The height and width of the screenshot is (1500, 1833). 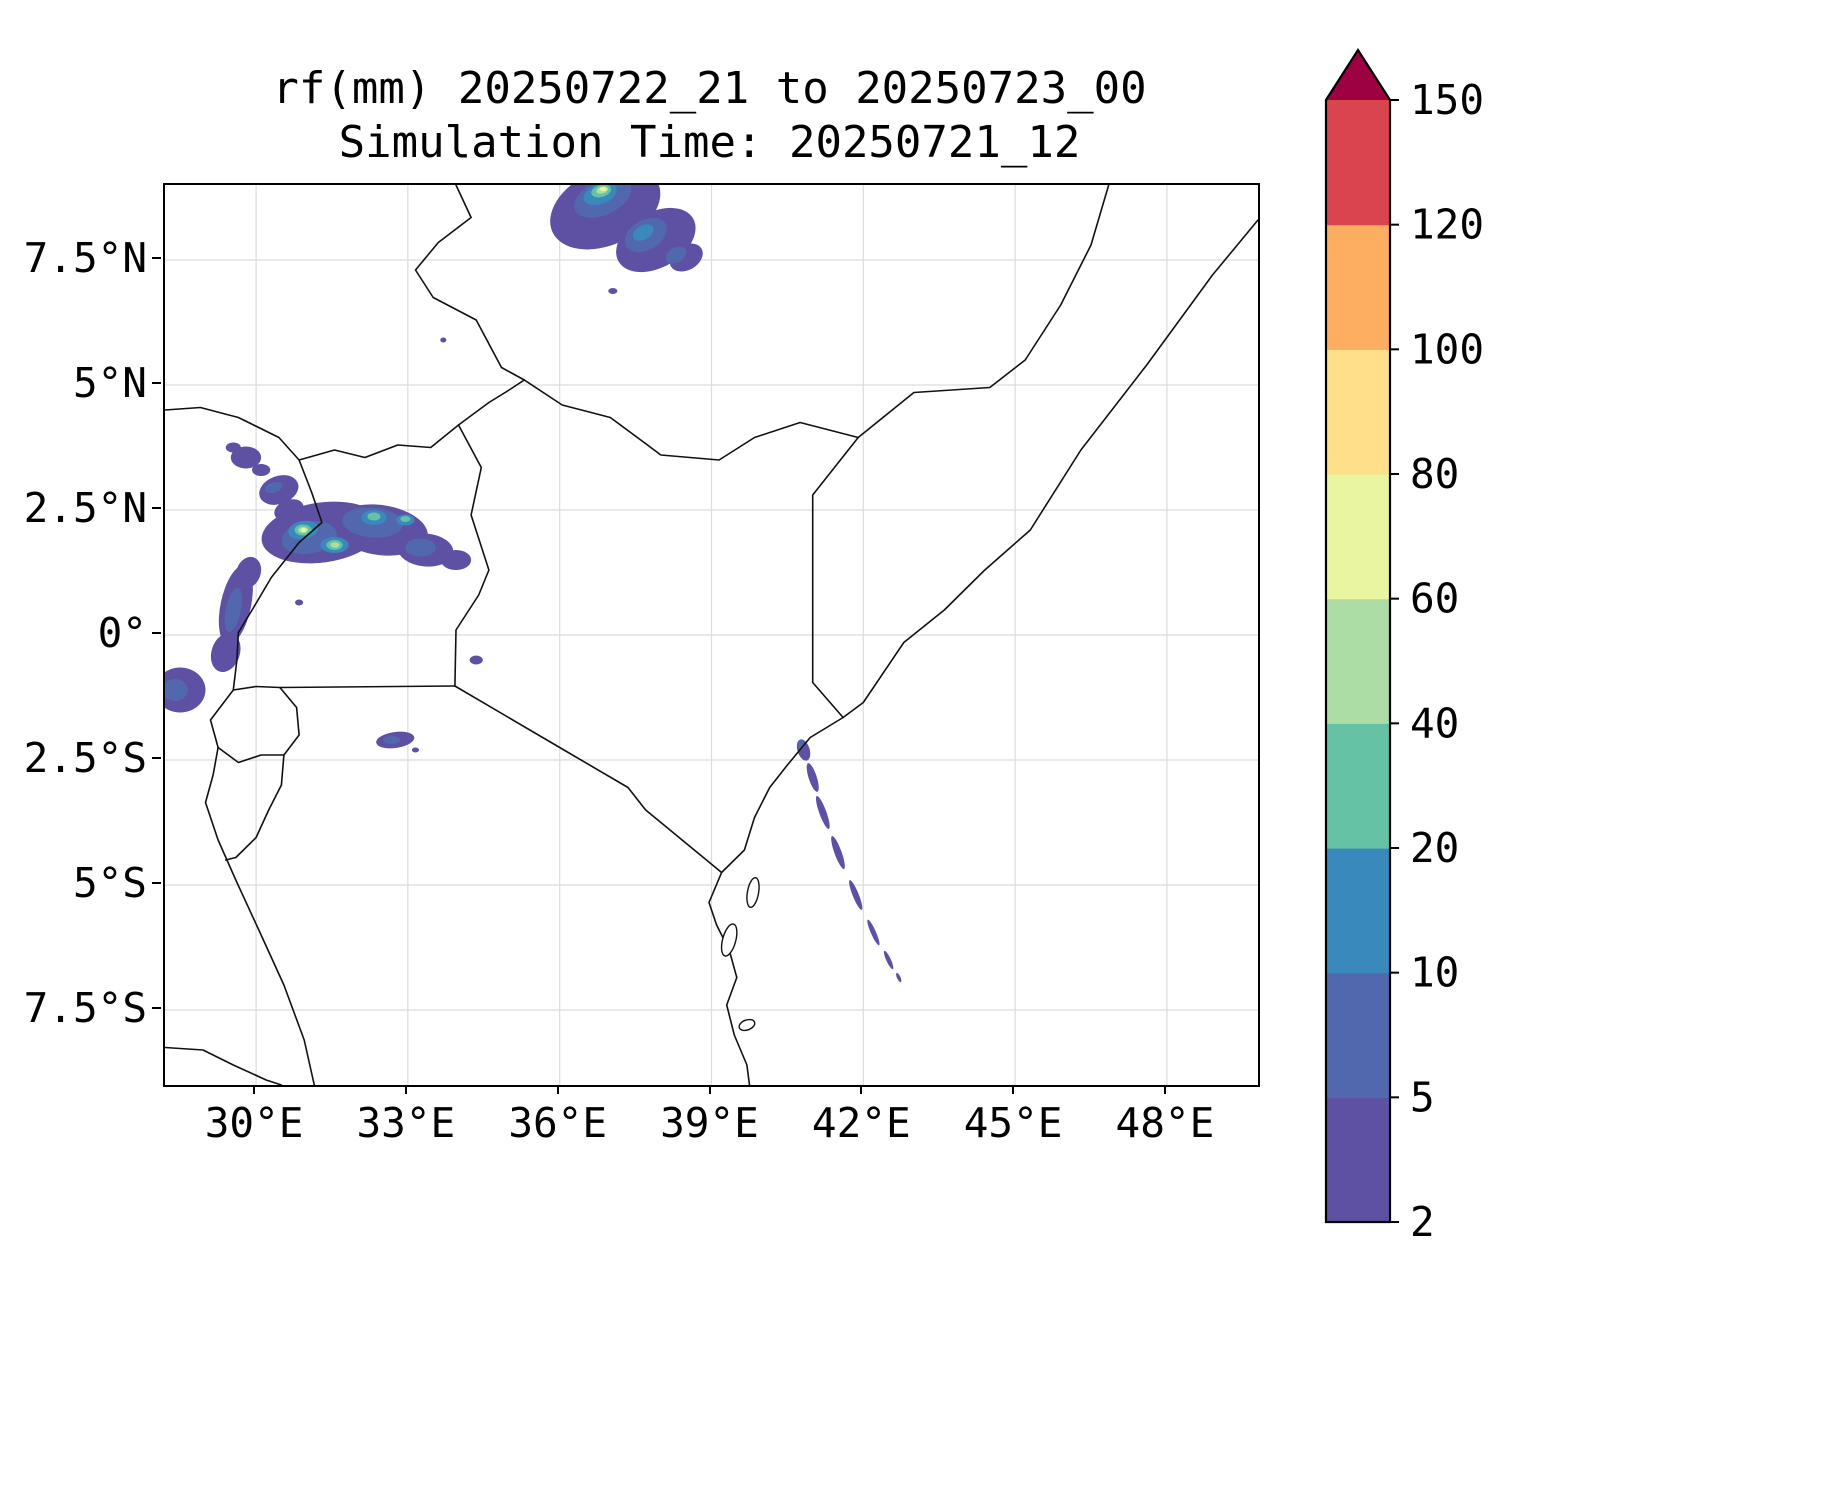 I want to click on colorbar-tick-label: 5, so click(x=1422, y=1097).